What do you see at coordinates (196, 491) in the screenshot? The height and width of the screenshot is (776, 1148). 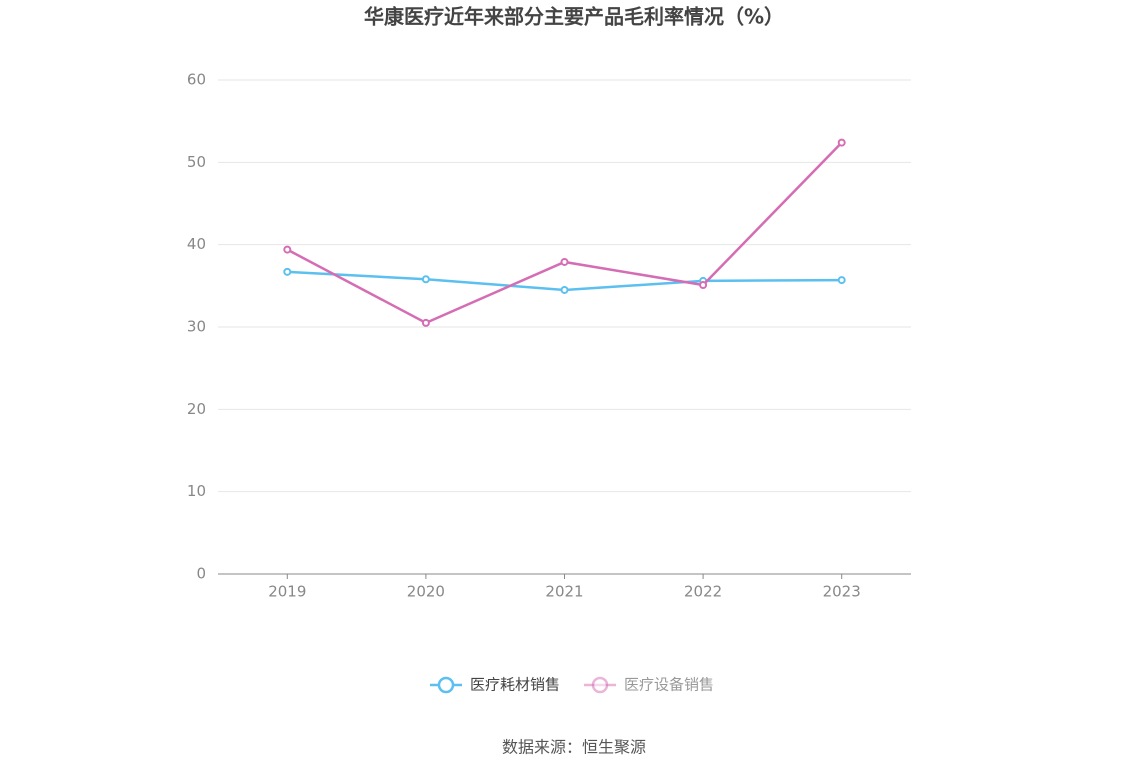 I see `y-tick-label: 10` at bounding box center [196, 491].